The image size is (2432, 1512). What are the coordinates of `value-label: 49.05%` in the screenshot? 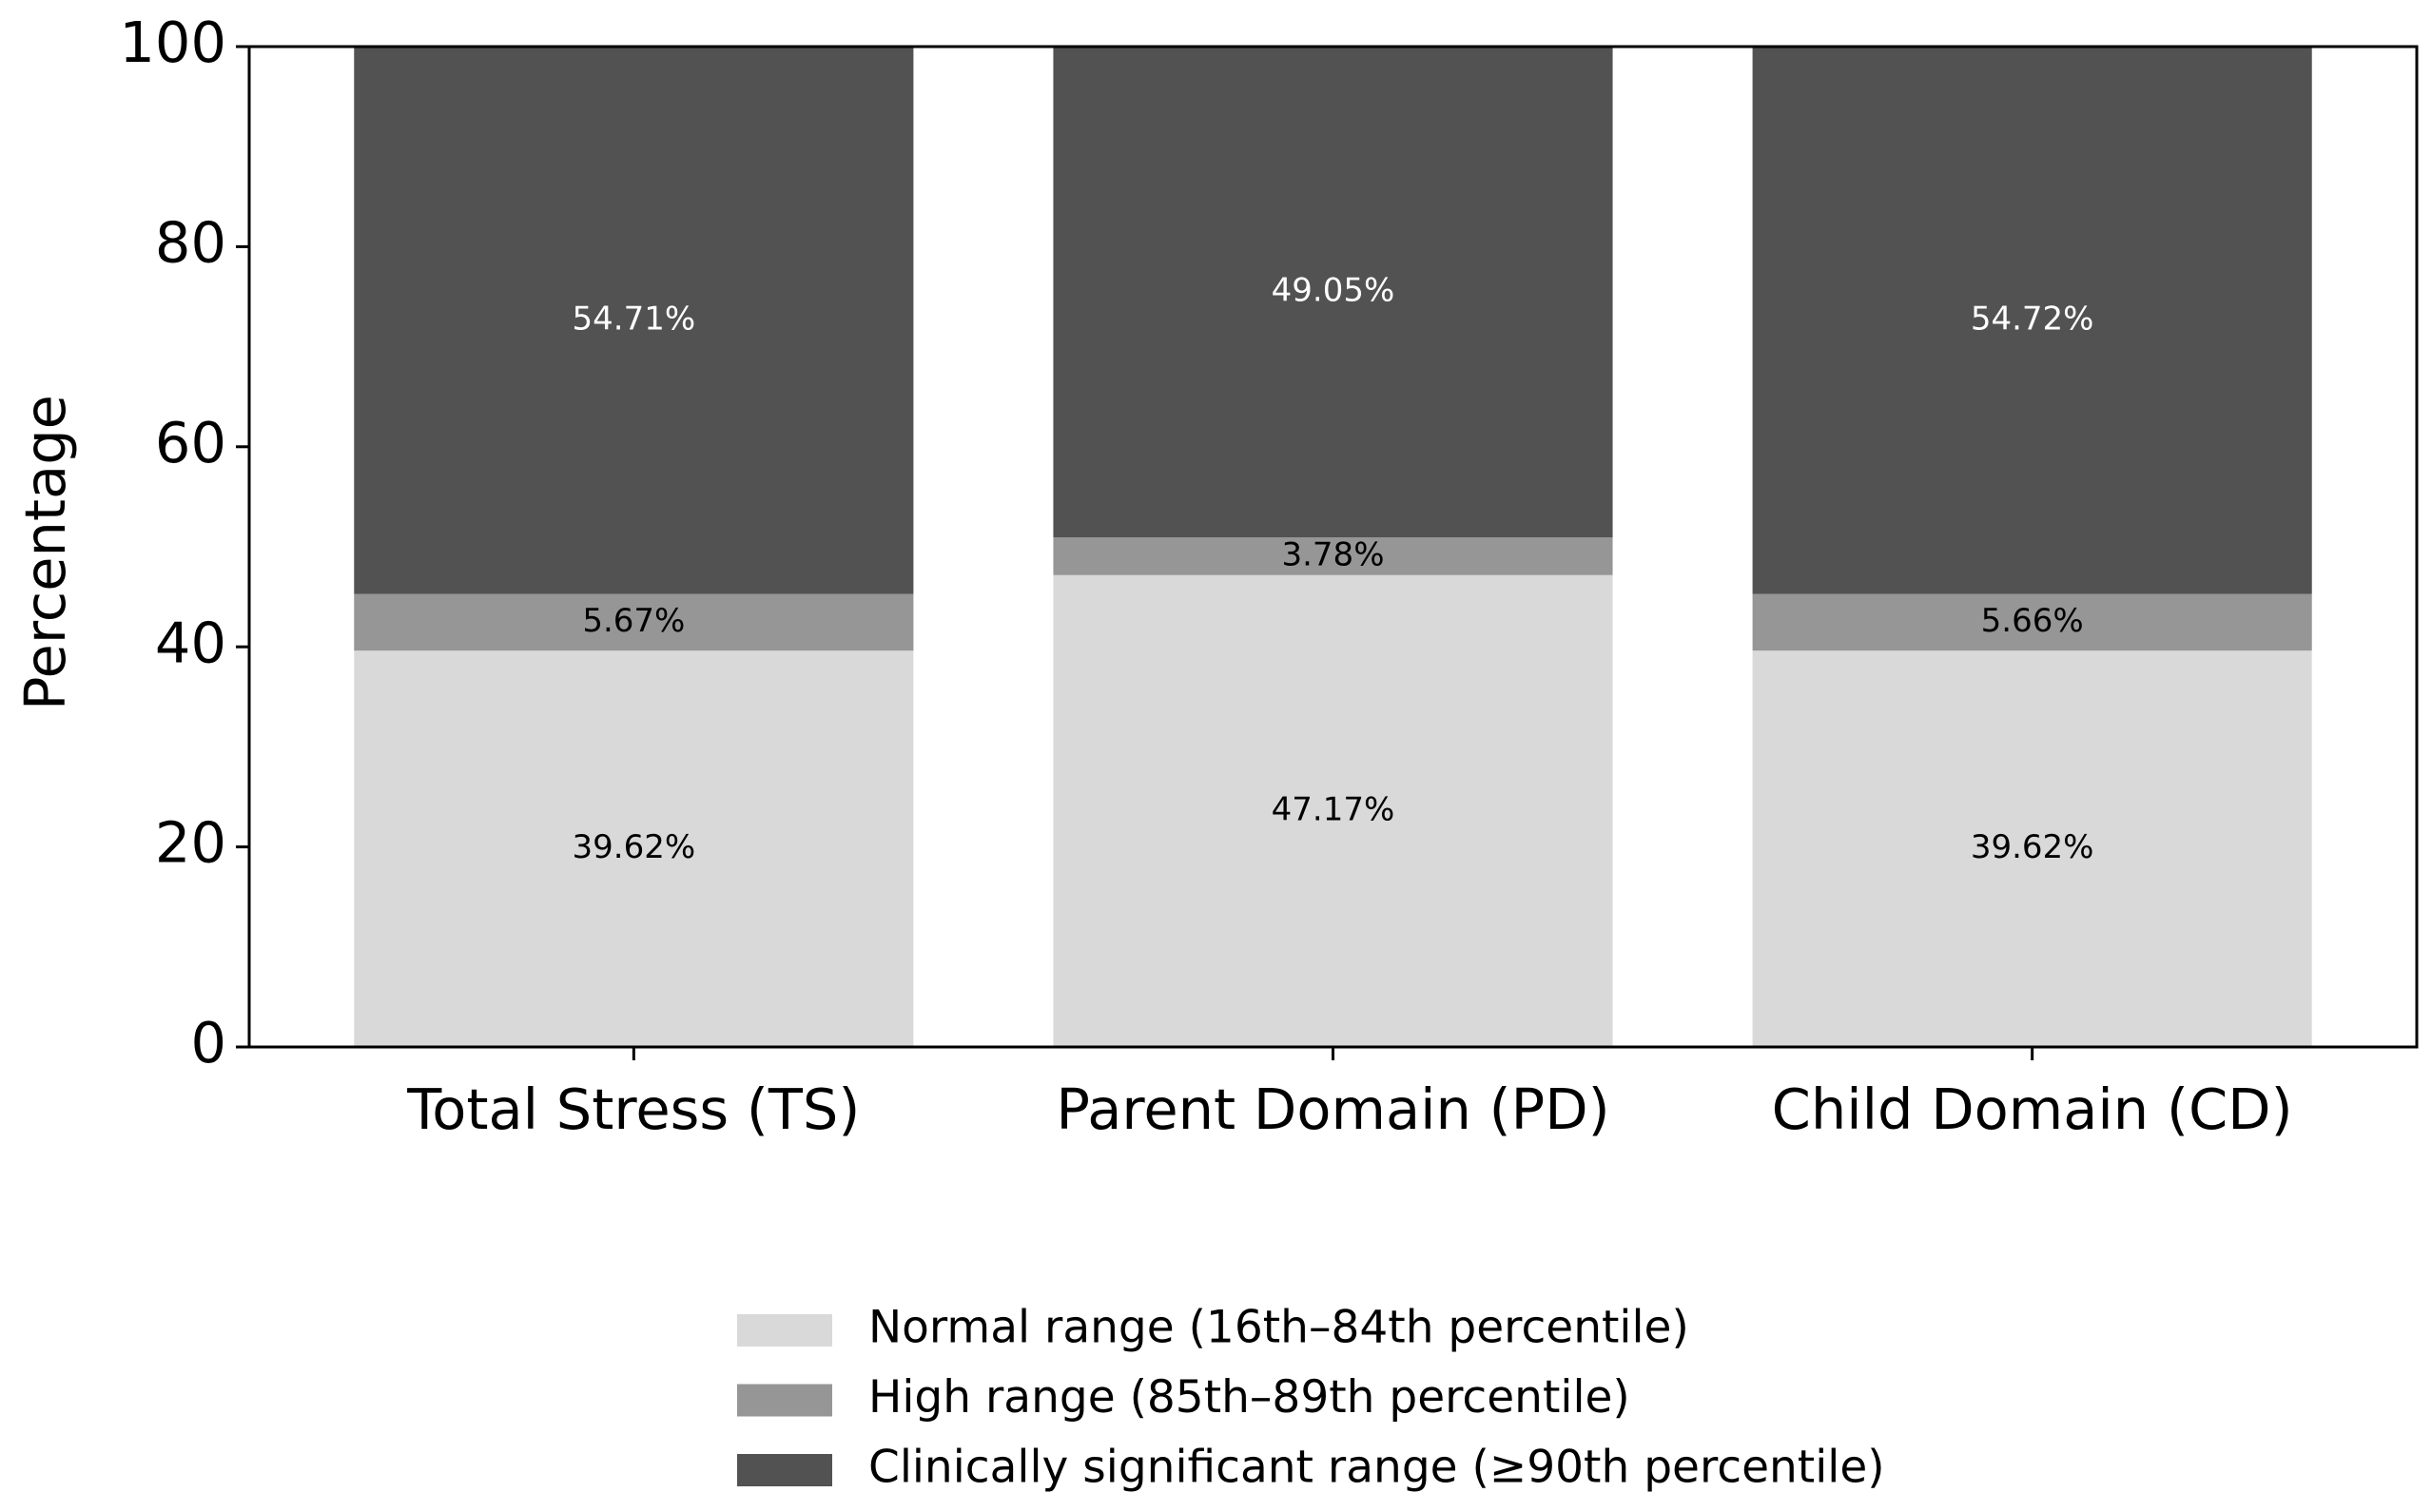 It's located at (1333, 291).